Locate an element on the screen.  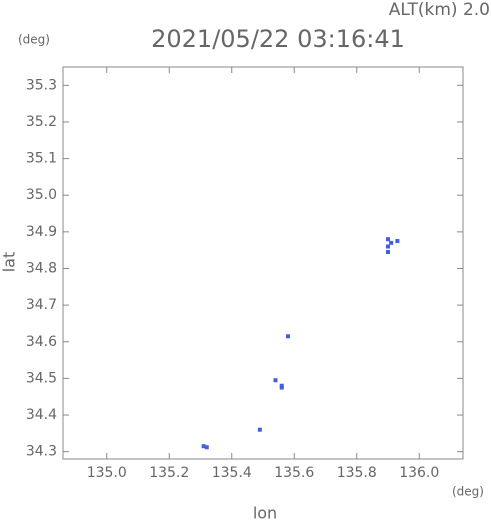
x-tick-label: 135.0 is located at coordinates (107, 473).